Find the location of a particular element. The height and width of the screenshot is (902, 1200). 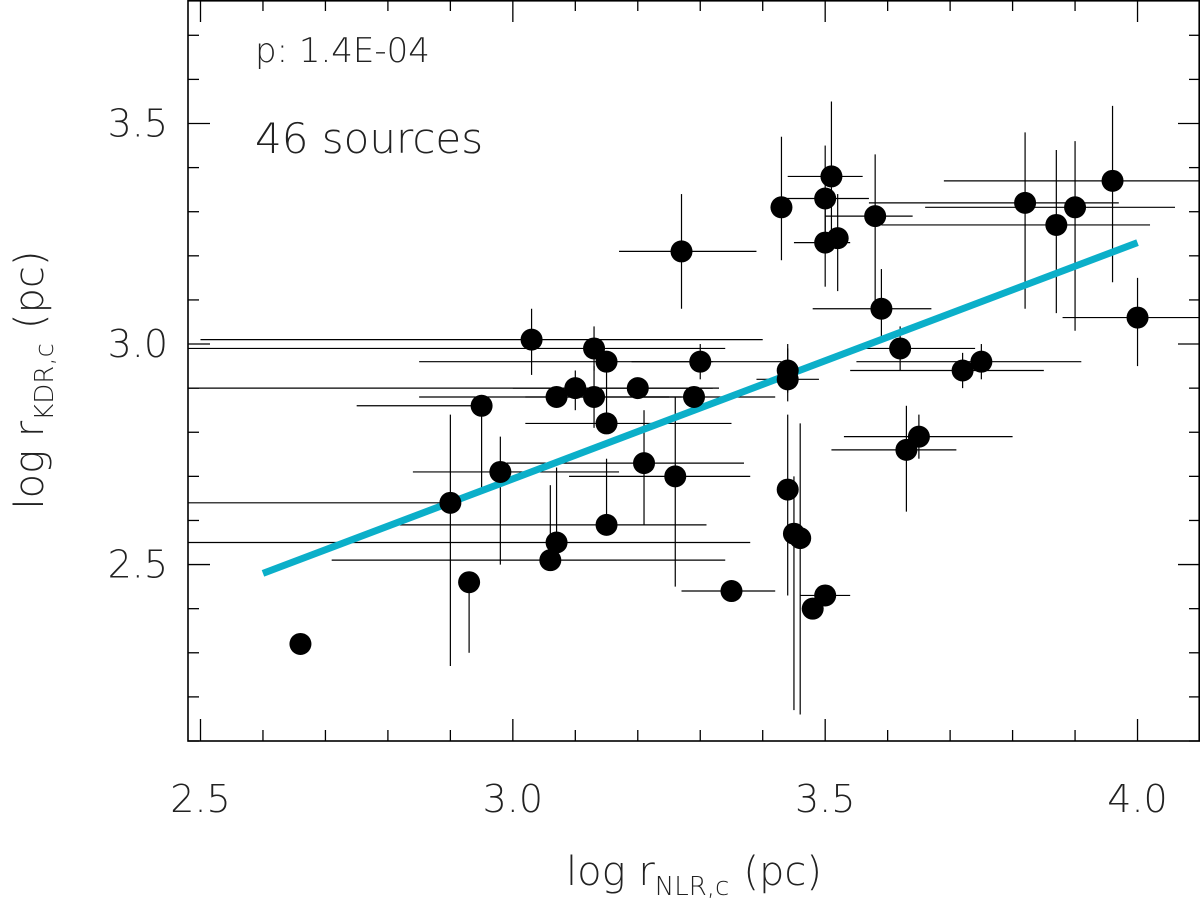

y-tick-label: 3.0 is located at coordinates (138, 344).